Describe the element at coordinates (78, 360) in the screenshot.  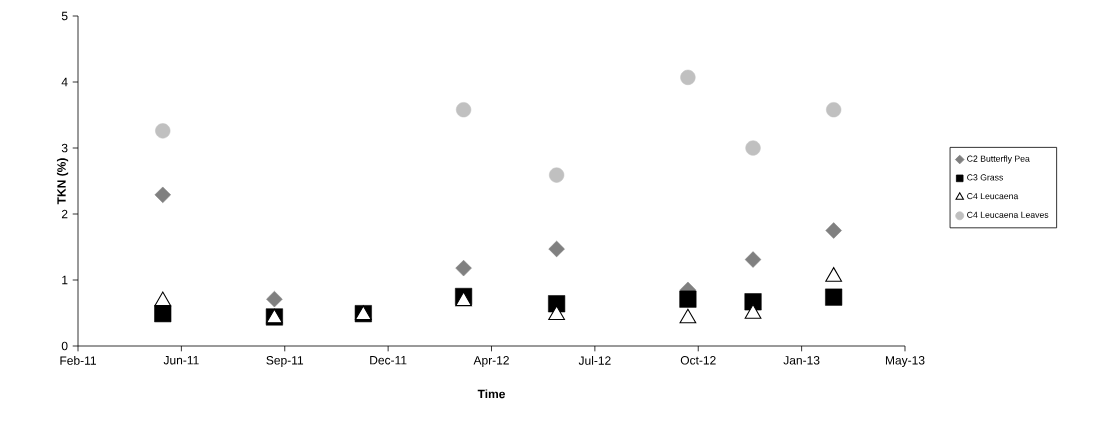
I see `x-tick-label: Feb-11` at that location.